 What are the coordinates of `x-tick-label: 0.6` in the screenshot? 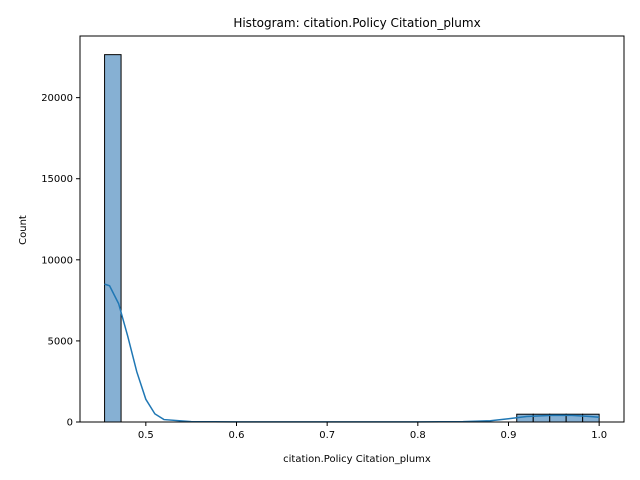 It's located at (237, 435).